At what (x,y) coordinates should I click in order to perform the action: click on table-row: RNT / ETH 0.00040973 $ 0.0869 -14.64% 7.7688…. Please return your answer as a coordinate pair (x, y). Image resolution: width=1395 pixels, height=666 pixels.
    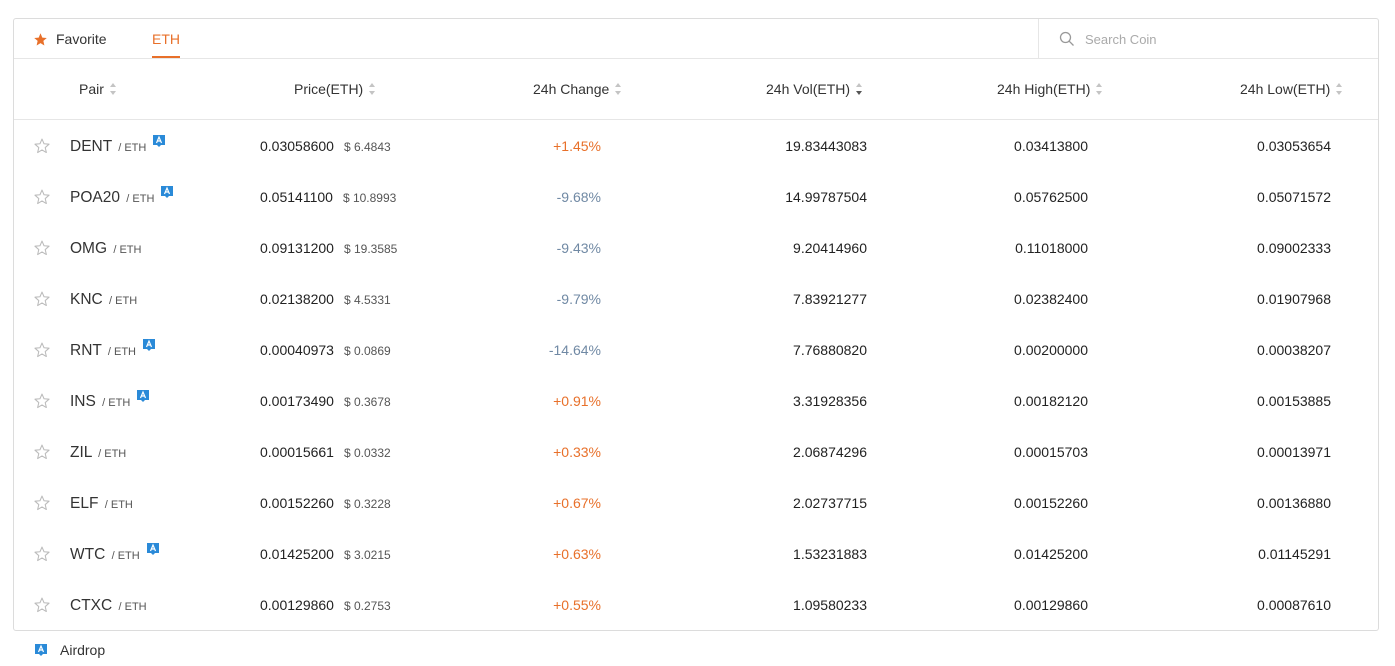
    Looking at the image, I should click on (696, 350).